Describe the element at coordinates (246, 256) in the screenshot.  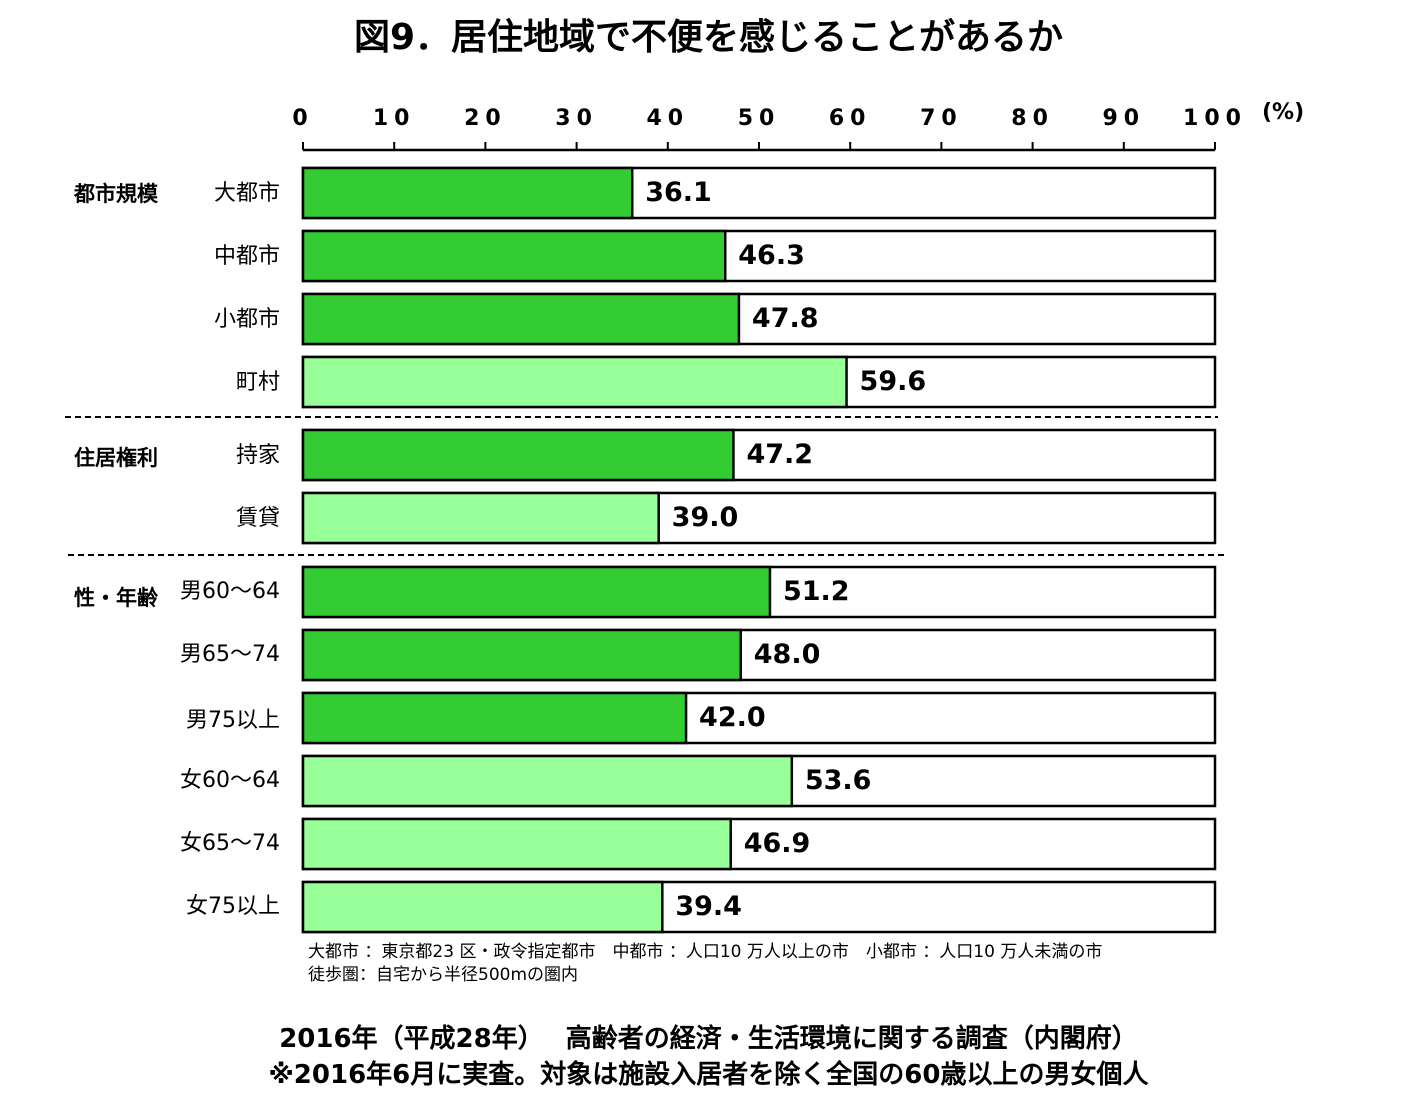
I see `category-label: 中都市` at that location.